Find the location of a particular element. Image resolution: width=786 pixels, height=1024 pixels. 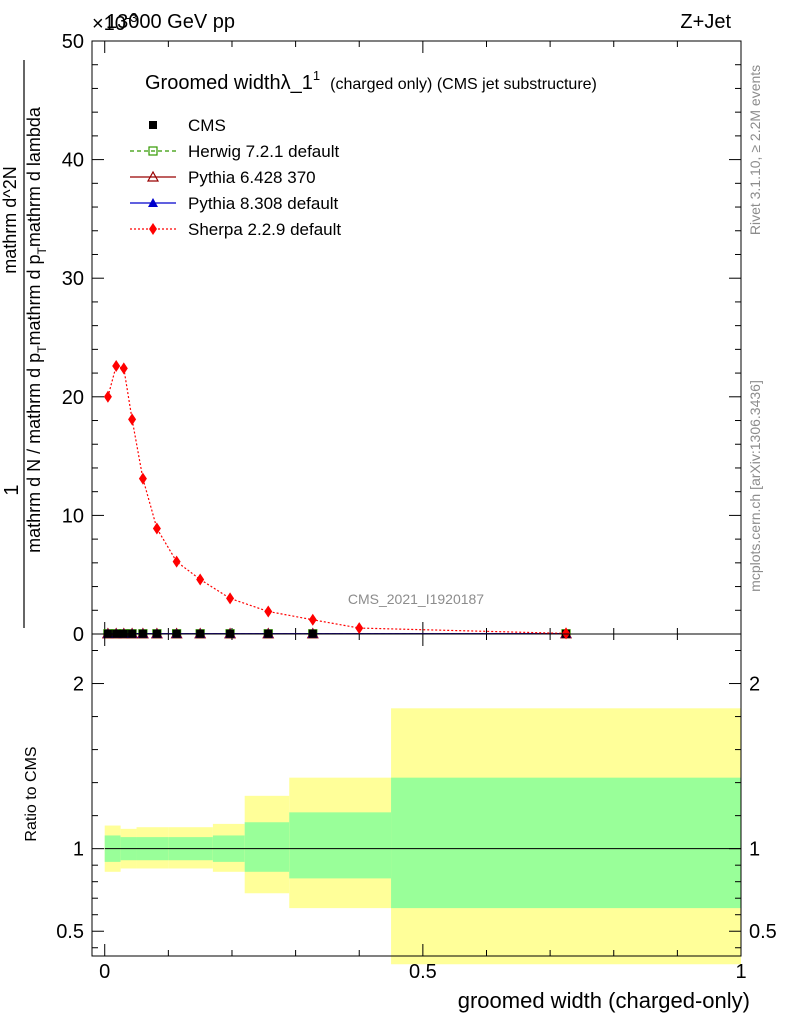

rivet-version-label: Rivet 3.1.10, ≥ 2.2M events is located at coordinates (755, 150).